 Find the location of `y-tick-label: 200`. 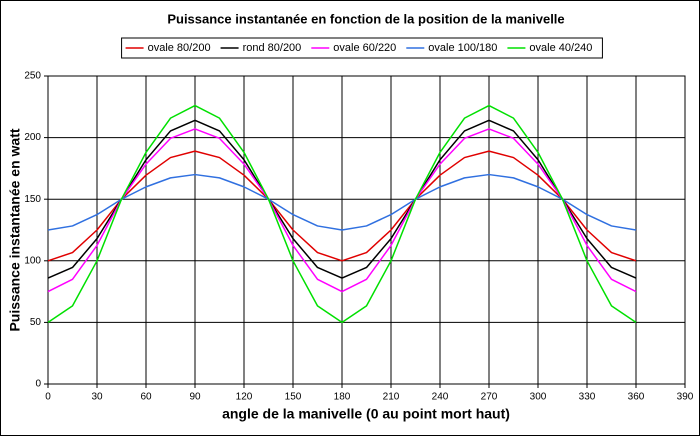

y-tick-label: 200 is located at coordinates (32, 137).